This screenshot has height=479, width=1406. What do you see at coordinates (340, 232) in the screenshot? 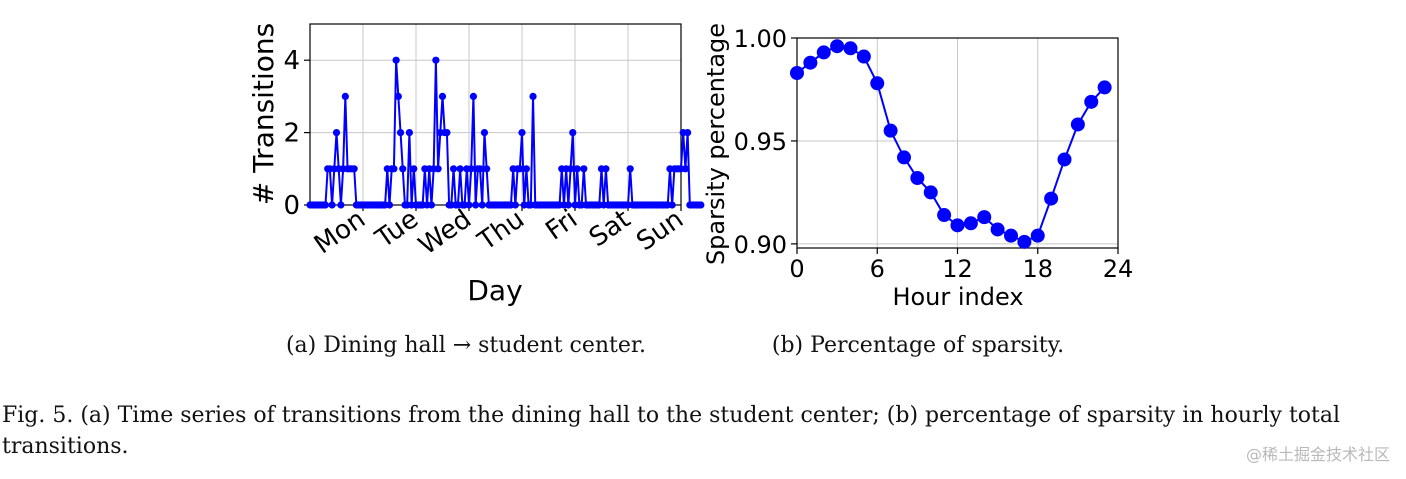
I see `chart-a-xtick-label: Mon` at bounding box center [340, 232].